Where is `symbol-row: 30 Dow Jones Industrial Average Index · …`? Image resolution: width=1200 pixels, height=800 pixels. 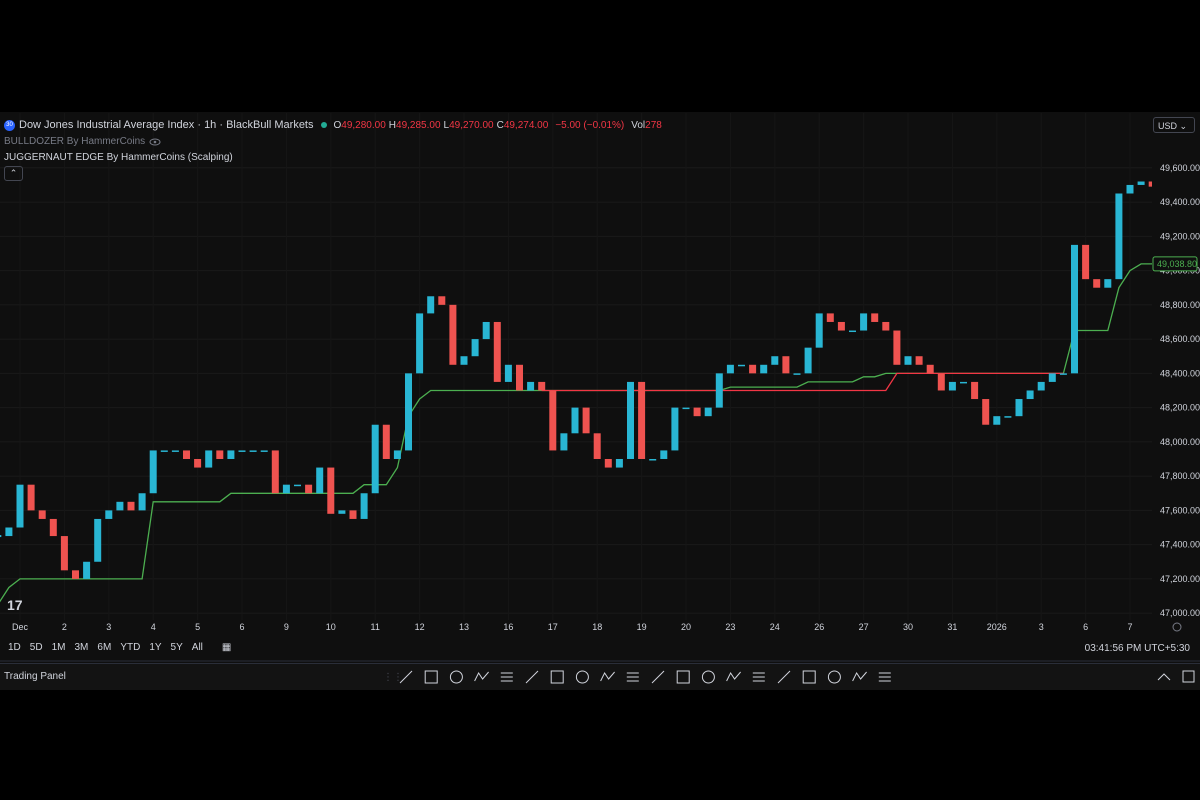
symbol-row: 30 Dow Jones Industrial Average Index · … is located at coordinates (334, 125).